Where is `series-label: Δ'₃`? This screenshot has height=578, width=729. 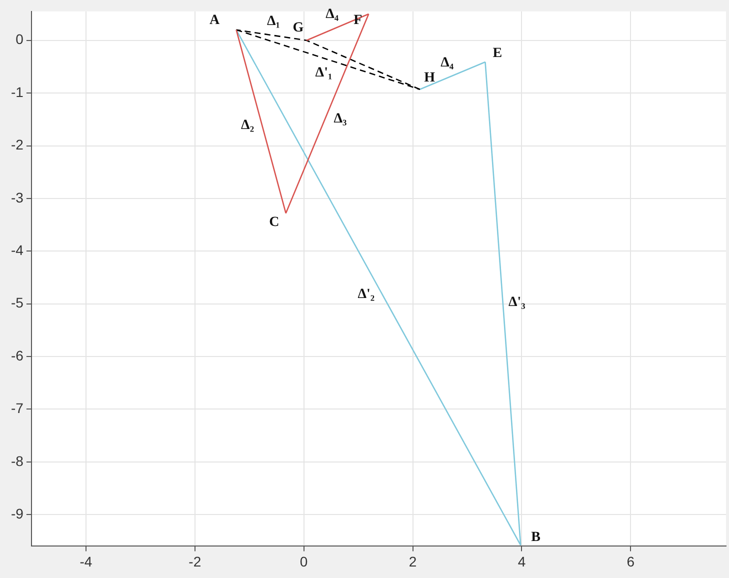
series-label: Δ'₃ is located at coordinates (517, 302).